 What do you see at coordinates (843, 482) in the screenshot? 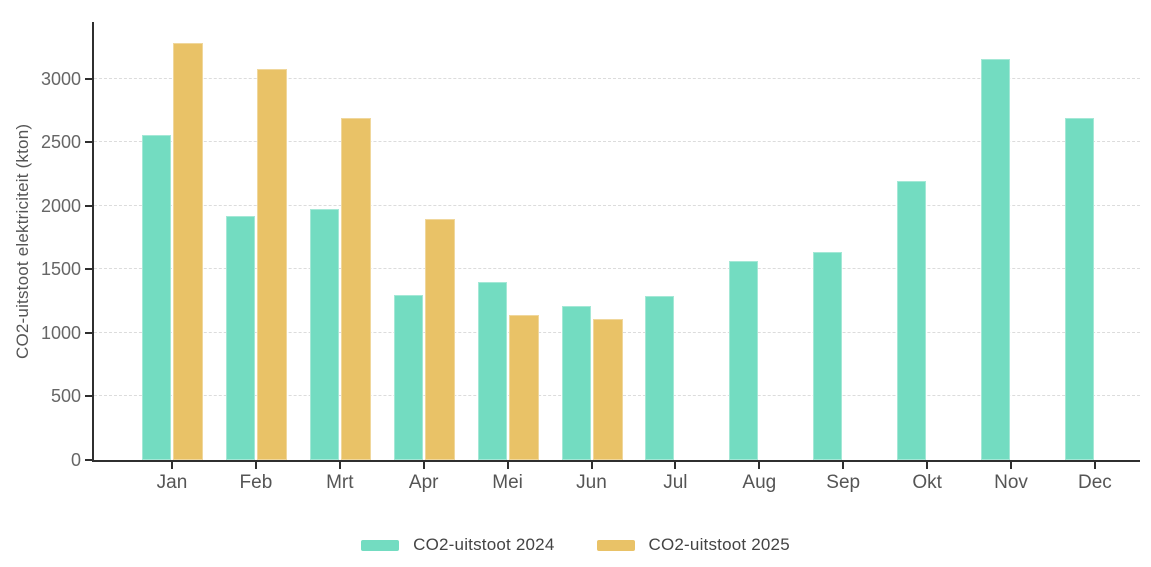
I see `x-axis-label-sep: Sep` at bounding box center [843, 482].